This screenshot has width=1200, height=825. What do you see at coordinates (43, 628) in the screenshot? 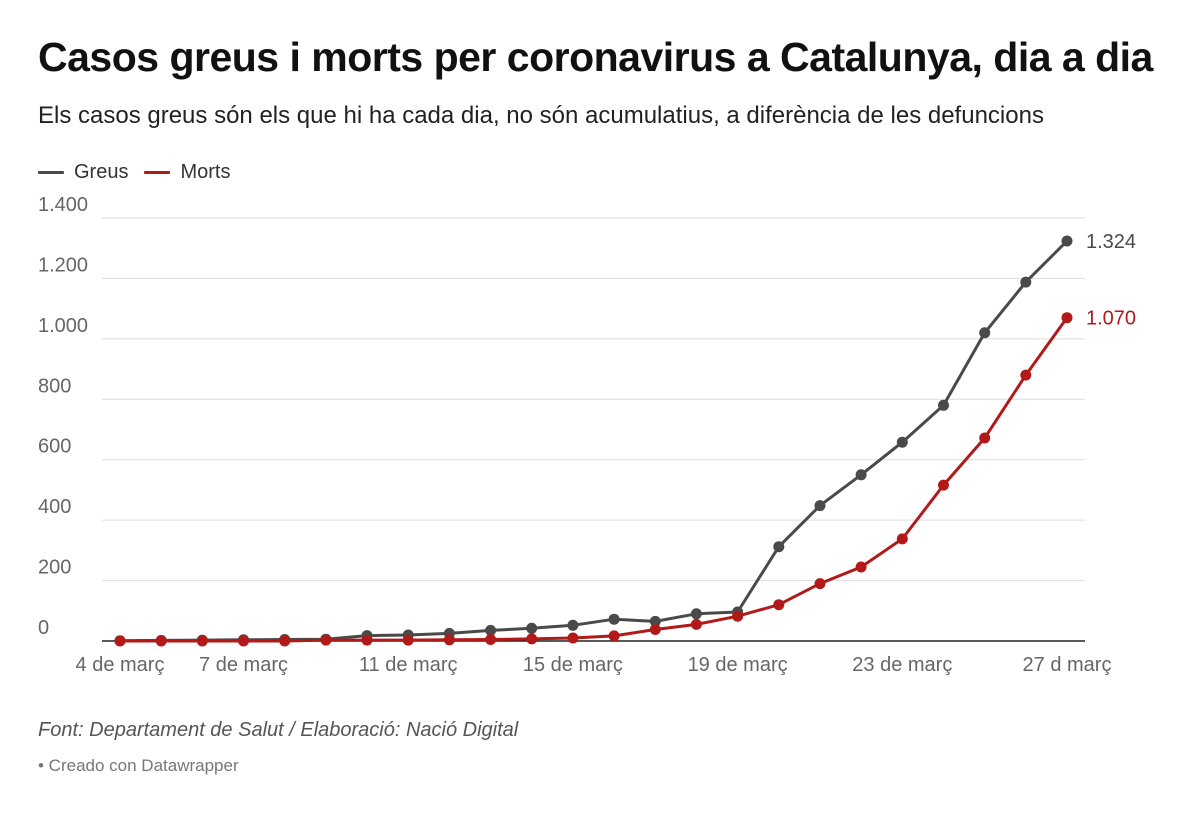
I see `y-tick-label: 0` at bounding box center [43, 628].